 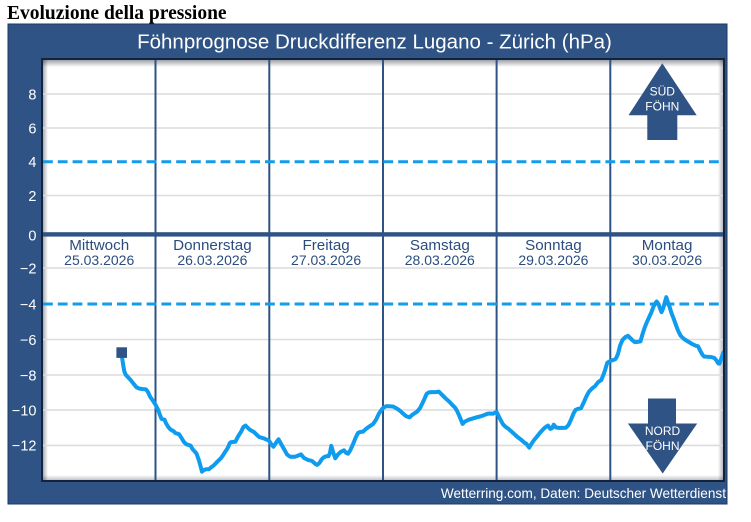 I want to click on svg-text: Evoluzione della pressione, so click(x=117, y=13).